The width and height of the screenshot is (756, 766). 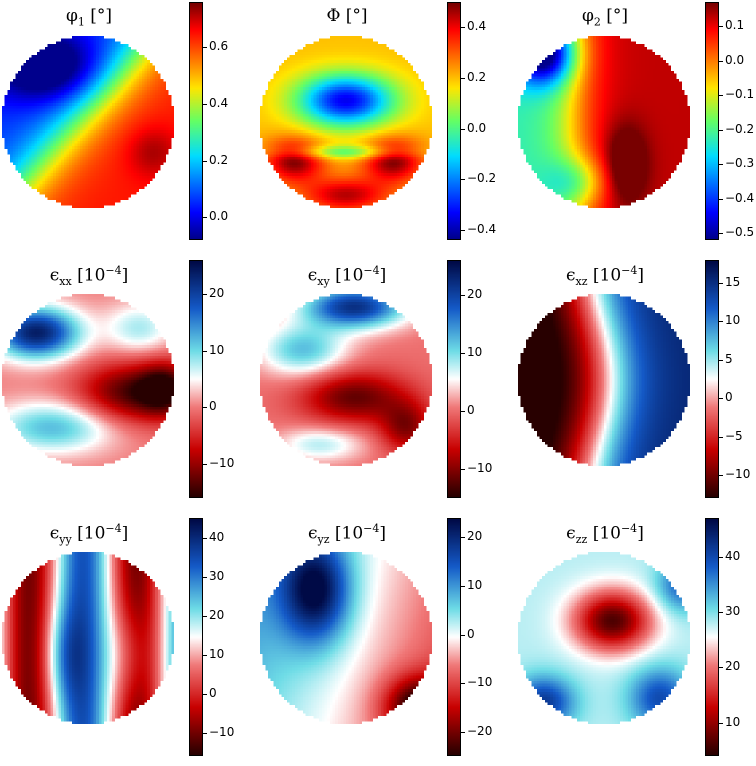 What do you see at coordinates (740, 232) in the screenshot?
I see `colorbar-tick-label: −0.5` at bounding box center [740, 232].